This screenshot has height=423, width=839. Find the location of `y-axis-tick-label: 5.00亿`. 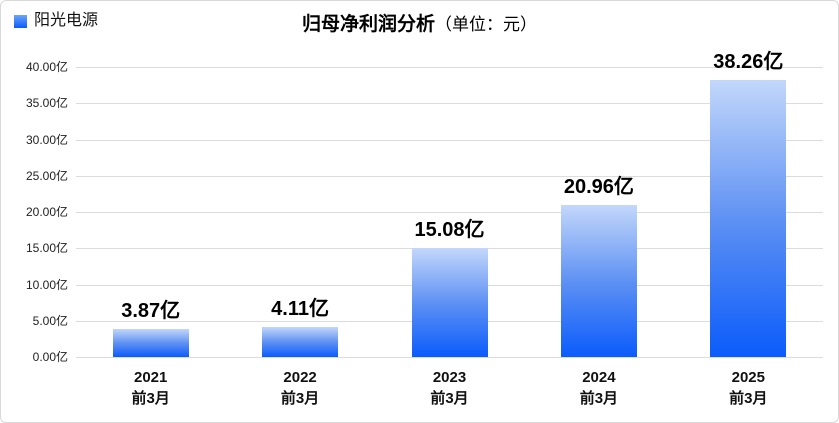

y-axis-tick-label: 5.00亿 is located at coordinates (50, 320).